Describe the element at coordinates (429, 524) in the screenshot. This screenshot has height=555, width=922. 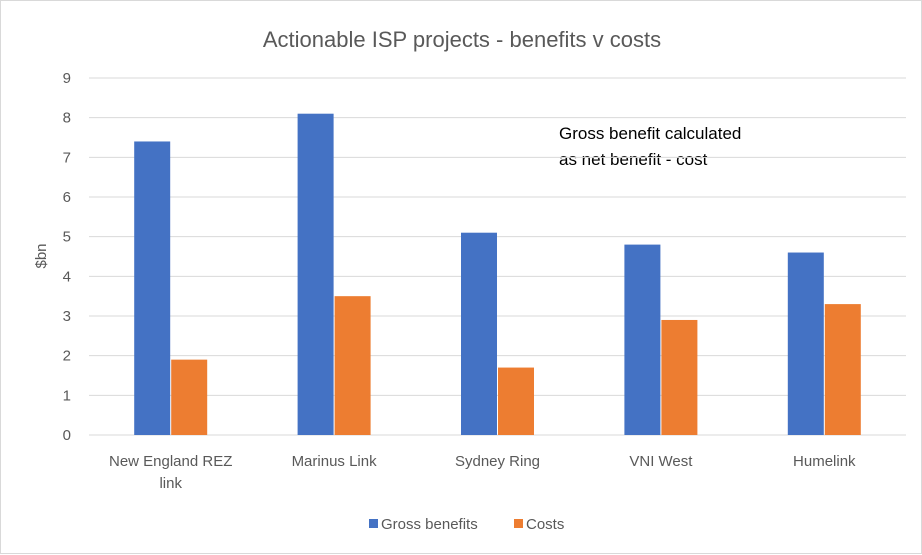
I see `legend-label: Gross benefits` at that location.